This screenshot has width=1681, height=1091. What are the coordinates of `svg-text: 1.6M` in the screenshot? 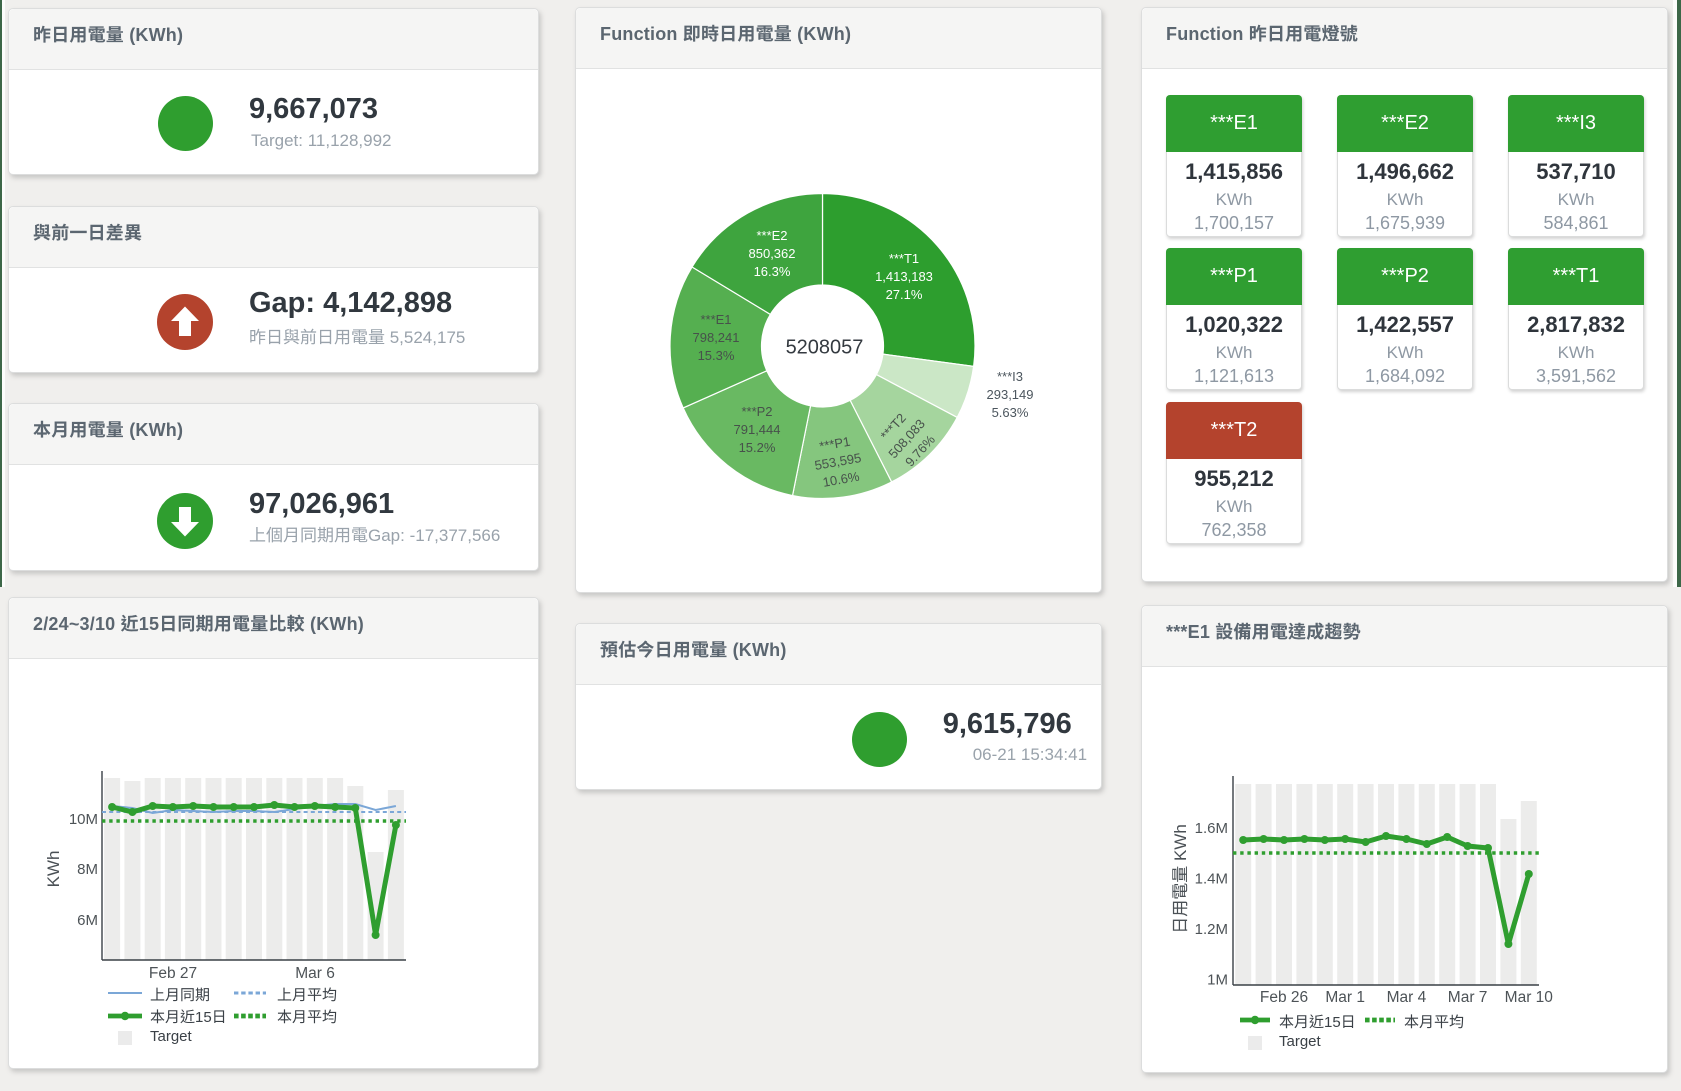 It's located at (1211, 828).